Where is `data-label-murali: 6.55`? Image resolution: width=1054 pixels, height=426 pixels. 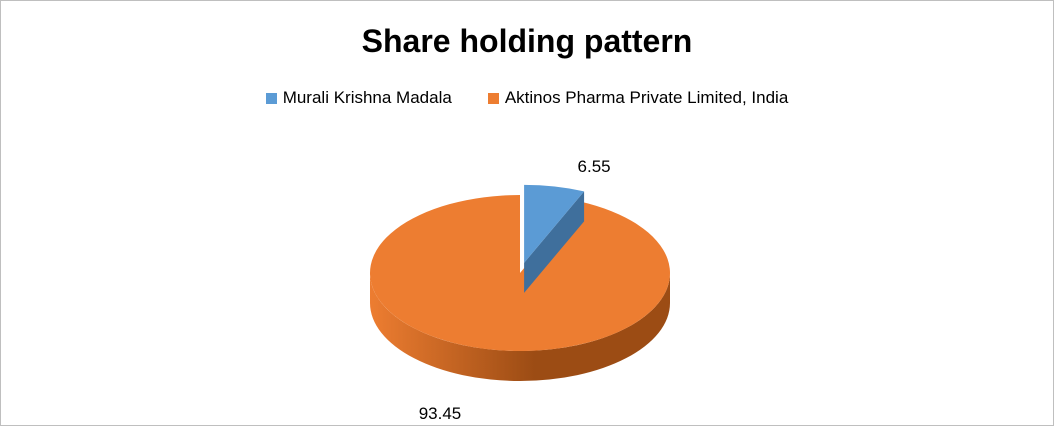 data-label-murali: 6.55 is located at coordinates (594, 166).